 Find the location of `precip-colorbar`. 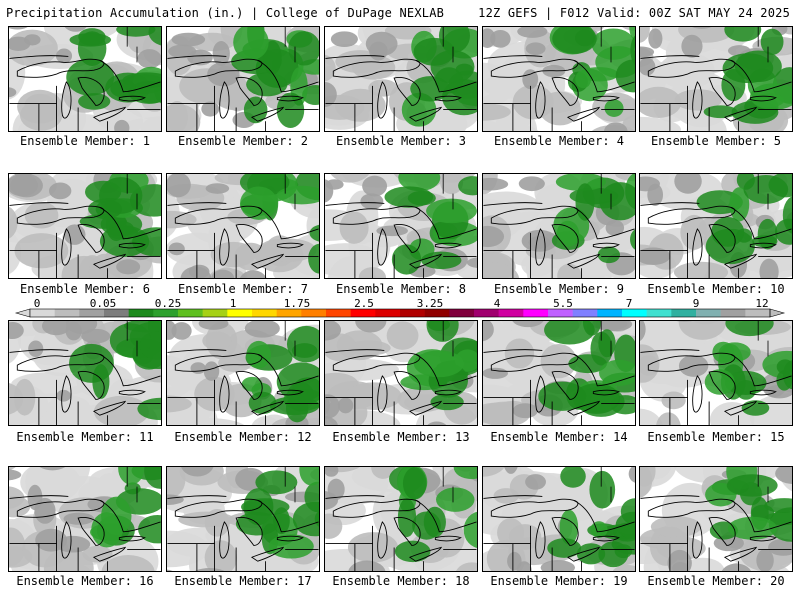

precip-colorbar is located at coordinates (400, 313).